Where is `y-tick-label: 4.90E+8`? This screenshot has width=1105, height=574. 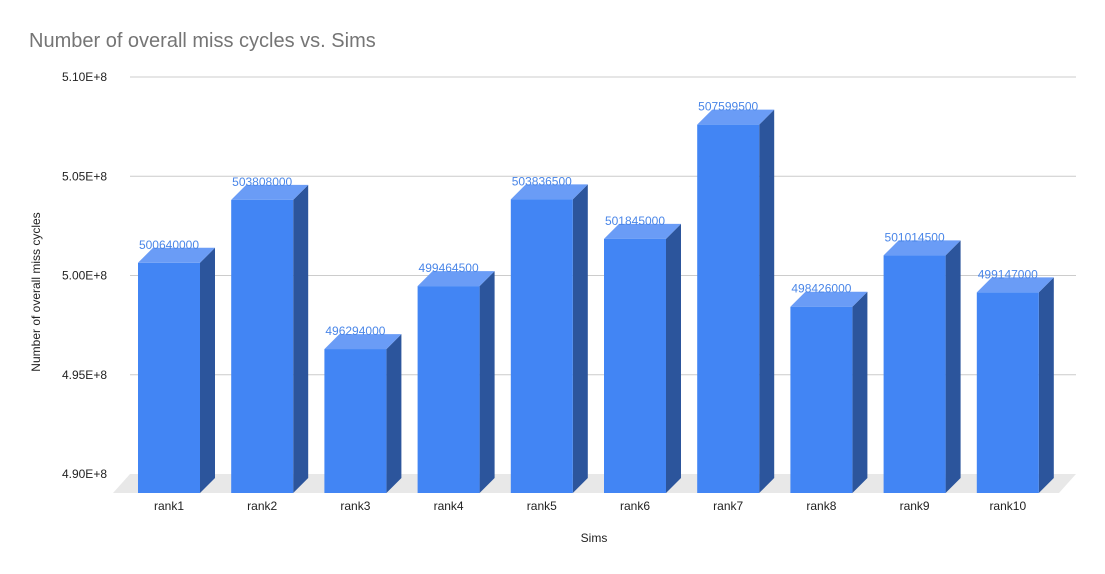 y-tick-label: 4.90E+8 is located at coordinates (84, 474).